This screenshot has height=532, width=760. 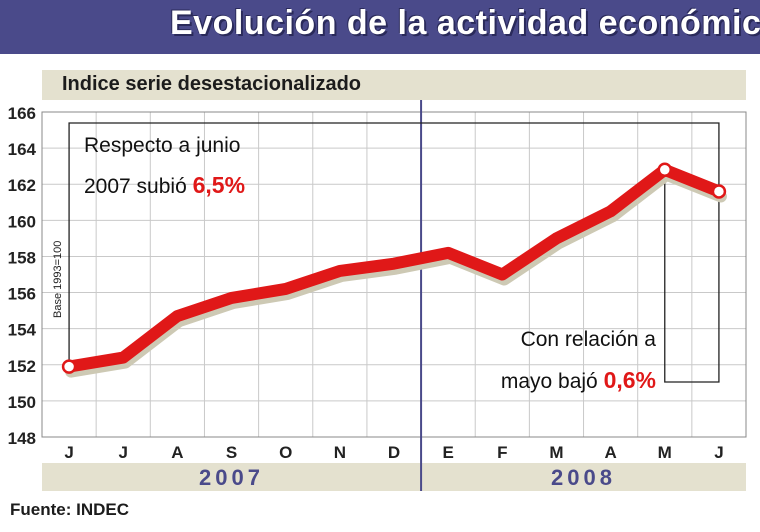 What do you see at coordinates (22, 294) in the screenshot?
I see `y-tick-label: 156` at bounding box center [22, 294].